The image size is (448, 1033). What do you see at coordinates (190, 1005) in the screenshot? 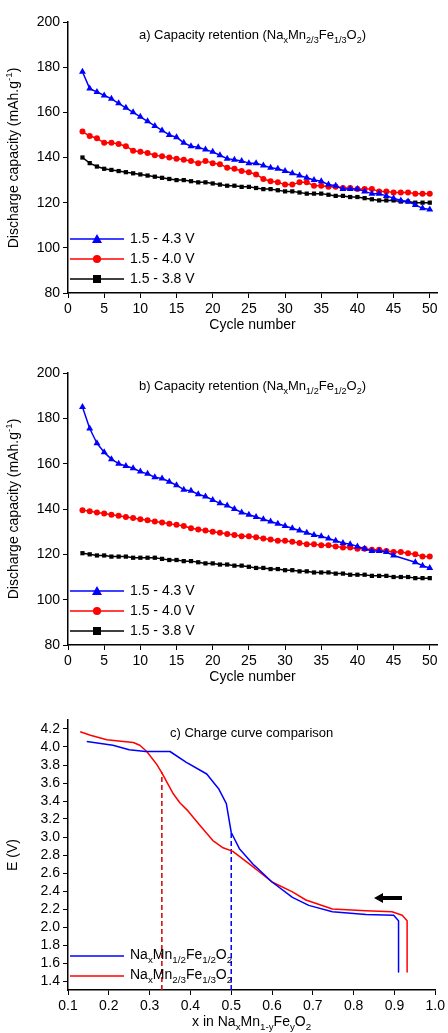
I see `x-tick-label: 0.4` at bounding box center [190, 1005].